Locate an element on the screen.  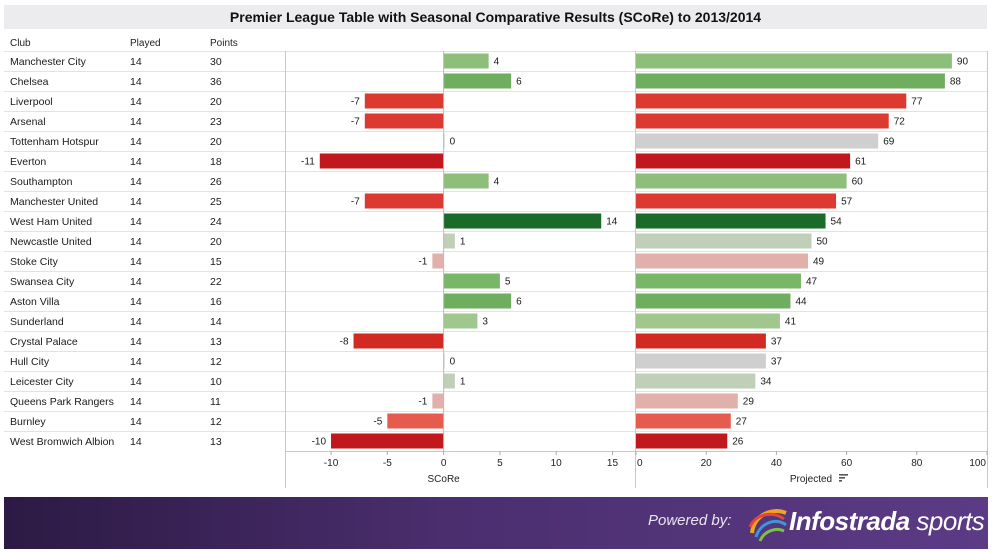
table-row: Leicester City 14 10 is located at coordinates (145, 381).